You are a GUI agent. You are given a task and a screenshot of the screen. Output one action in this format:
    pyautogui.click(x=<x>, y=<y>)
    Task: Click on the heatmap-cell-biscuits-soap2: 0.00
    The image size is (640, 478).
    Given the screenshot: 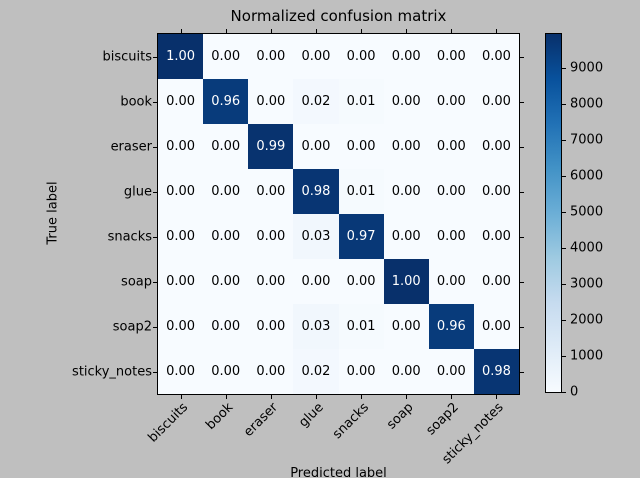 What is the action you would take?
    pyautogui.click(x=451, y=56)
    